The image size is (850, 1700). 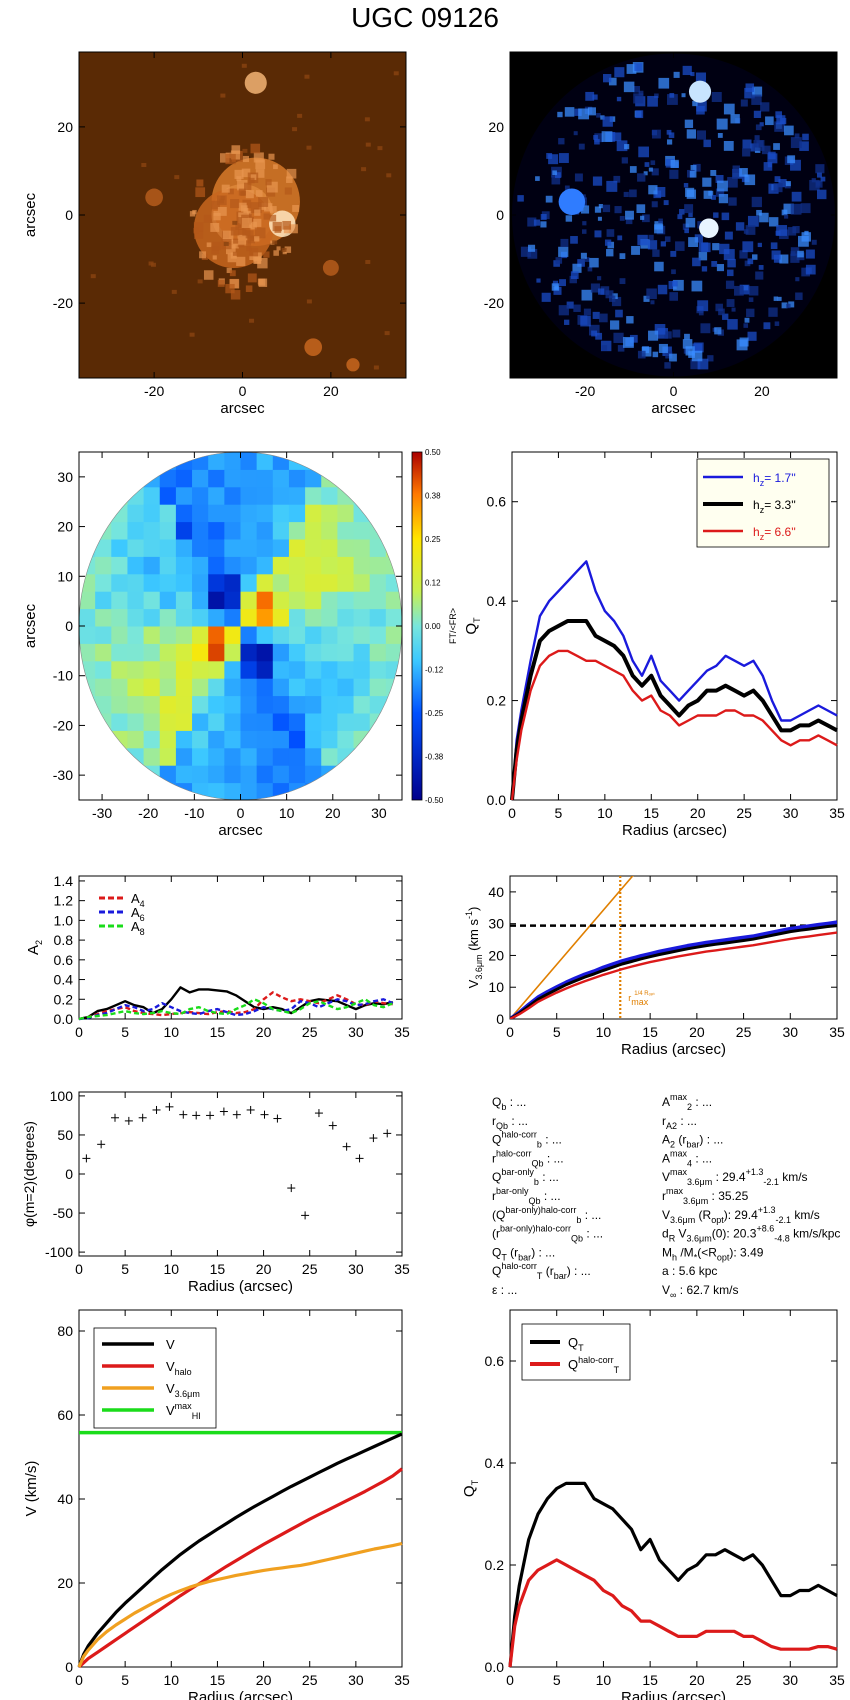 What do you see at coordinates (707, 1290) in the screenshot?
I see `text-part: : 62.7 km/s` at bounding box center [707, 1290].